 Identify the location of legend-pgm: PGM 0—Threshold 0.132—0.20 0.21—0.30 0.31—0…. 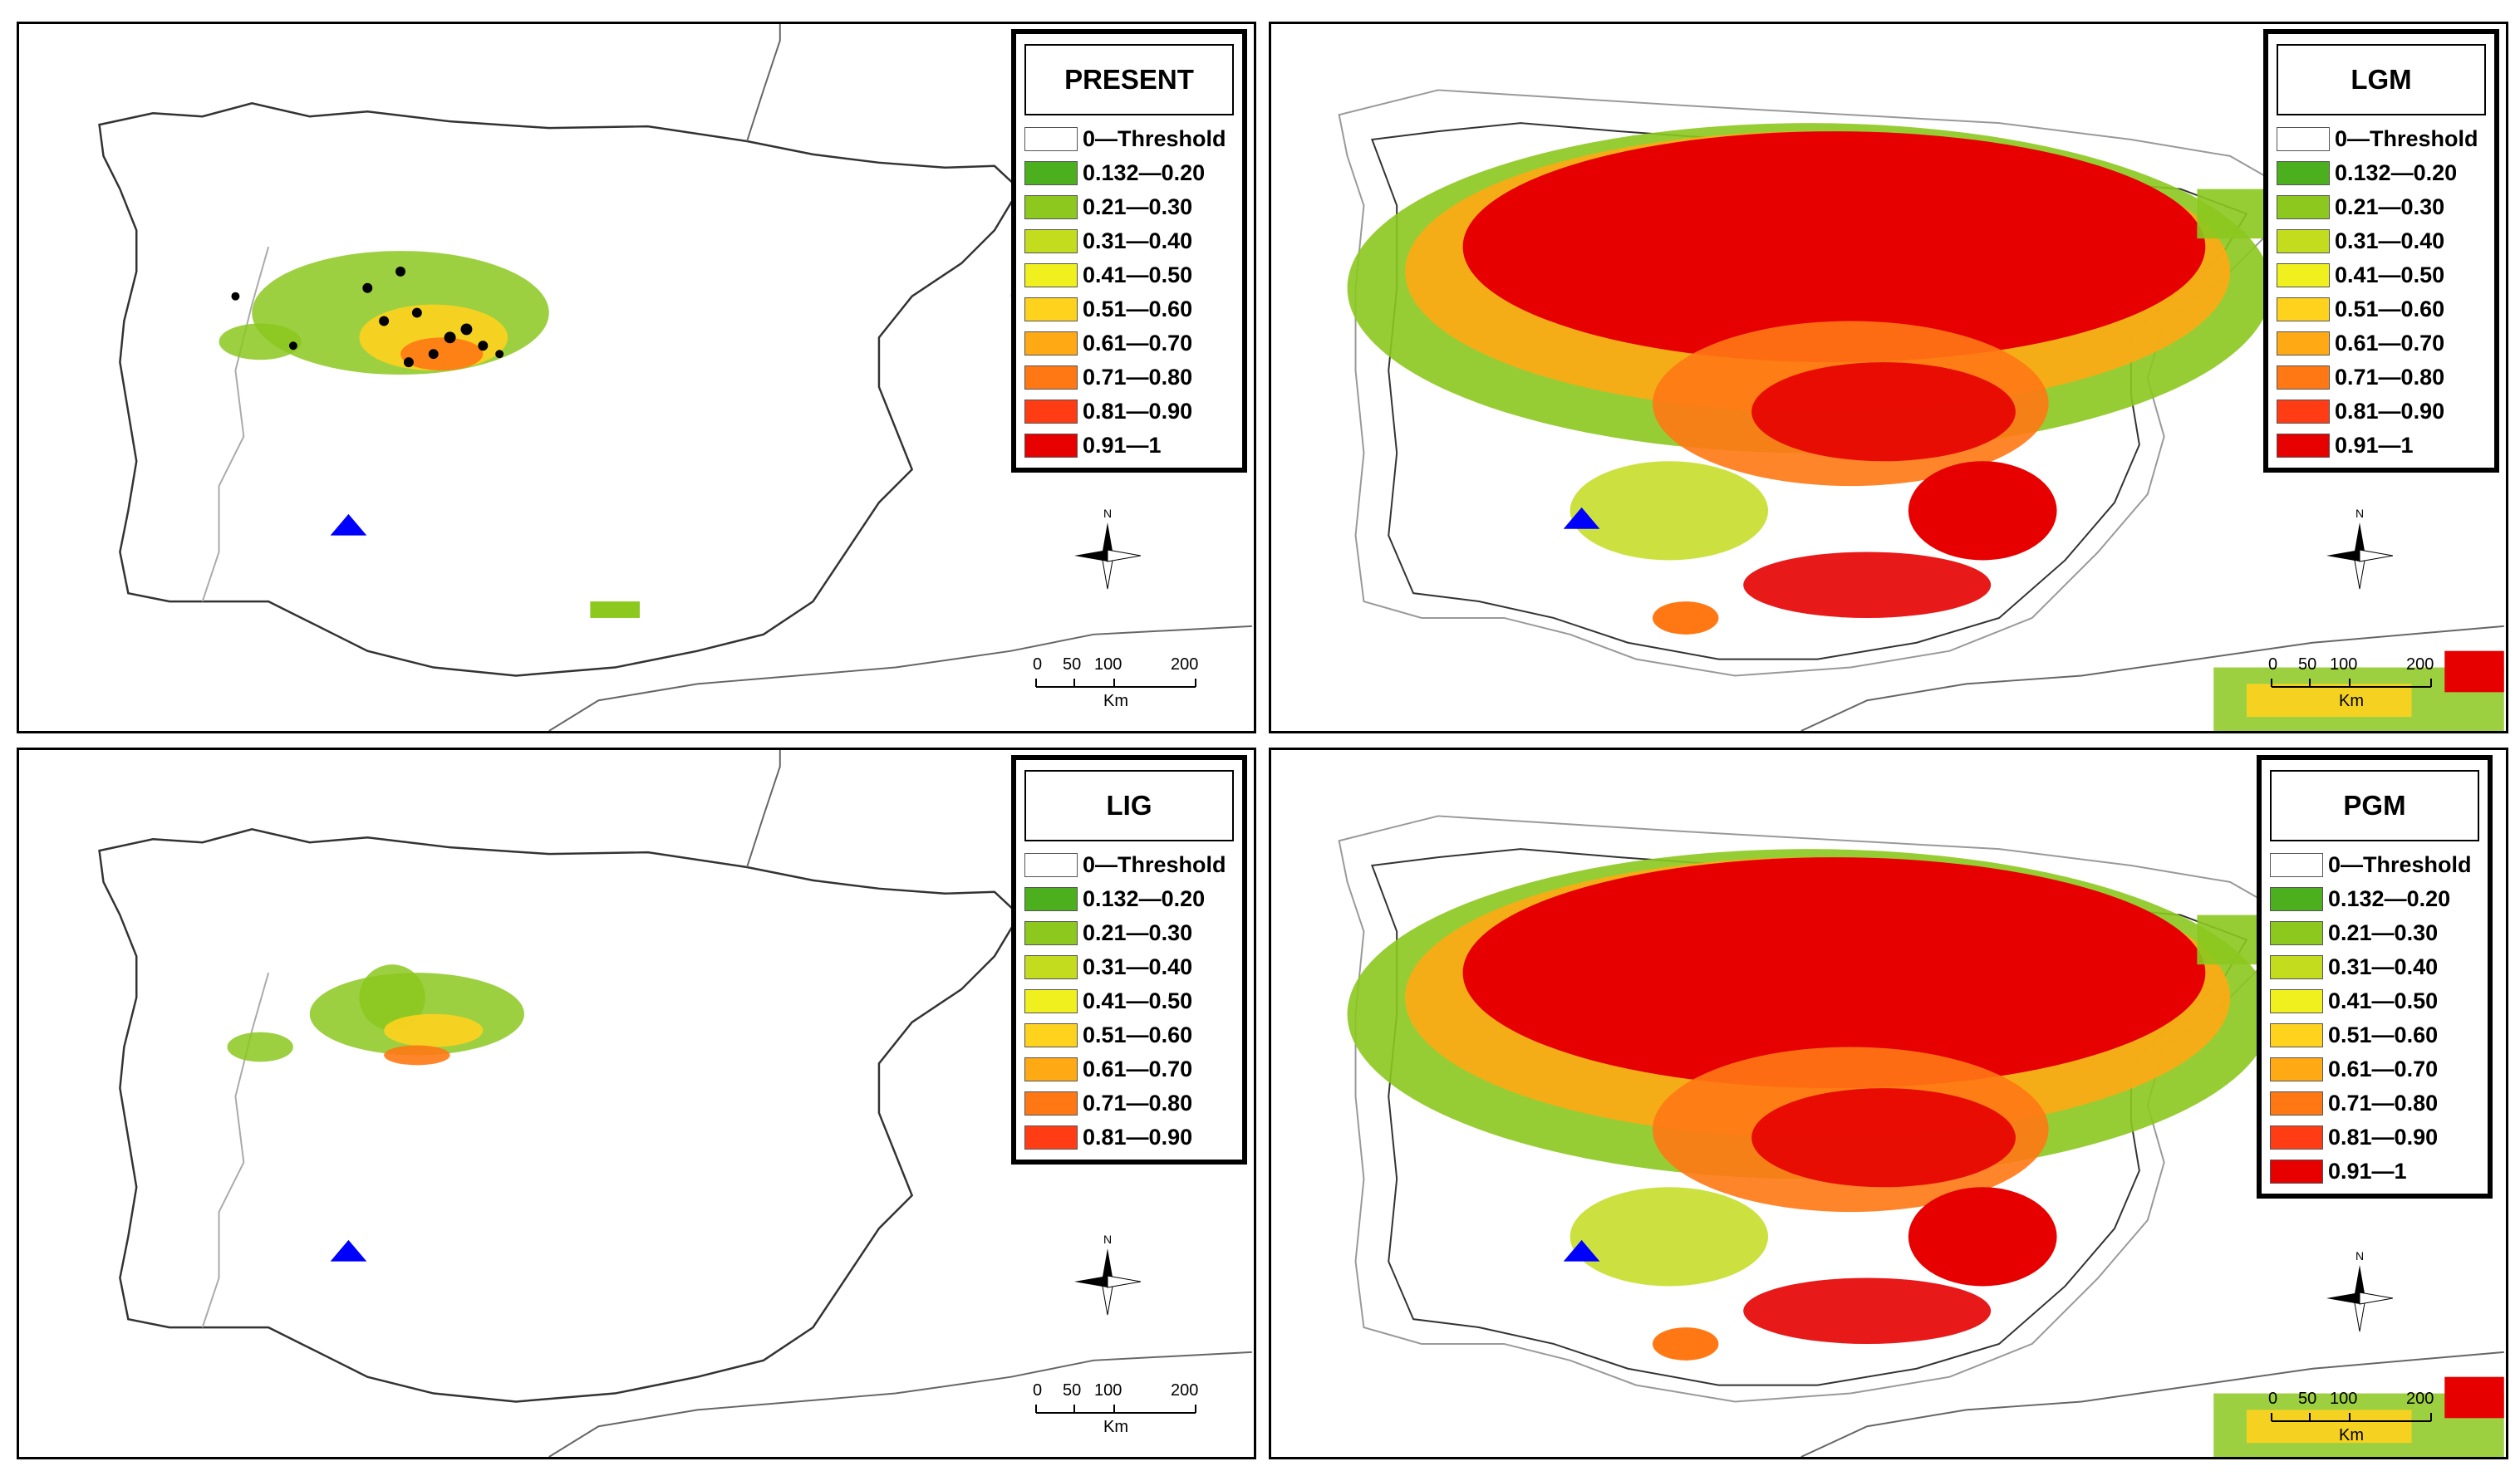
(2375, 977).